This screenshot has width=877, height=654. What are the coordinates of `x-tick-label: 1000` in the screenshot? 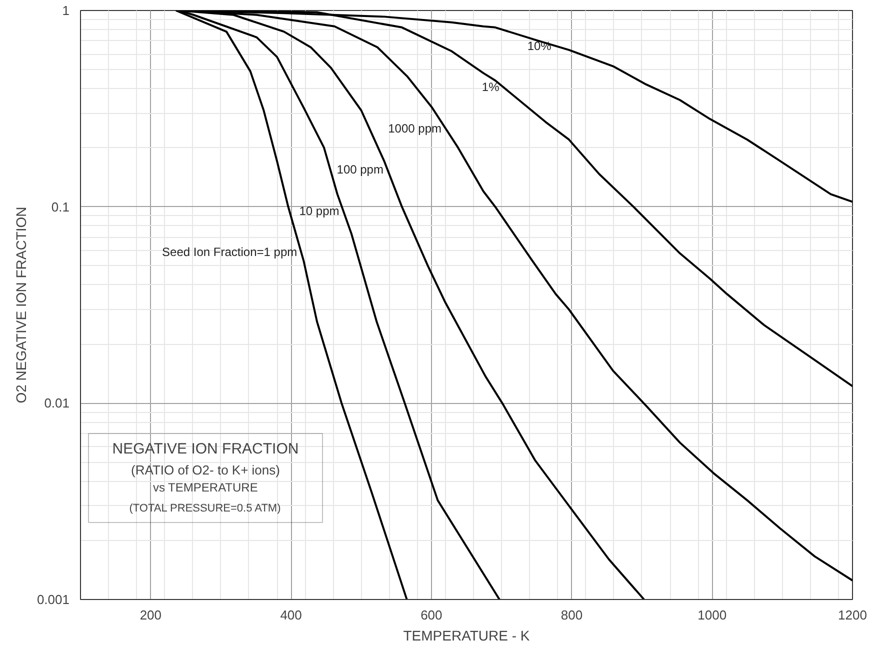 It's located at (712, 615).